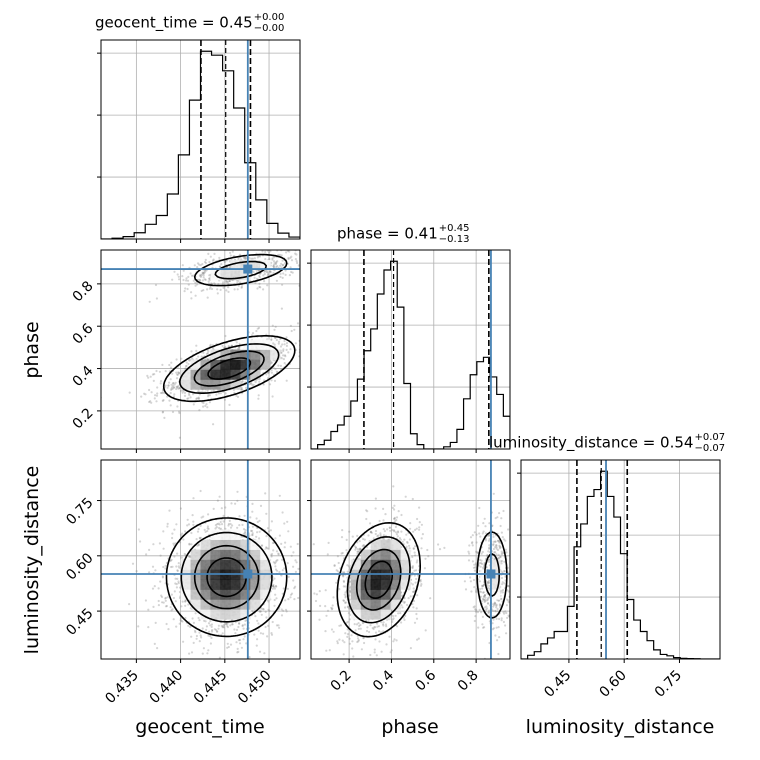  Describe the element at coordinates (200, 139) in the screenshot. I see `hist-panel-geocent_time` at that location.